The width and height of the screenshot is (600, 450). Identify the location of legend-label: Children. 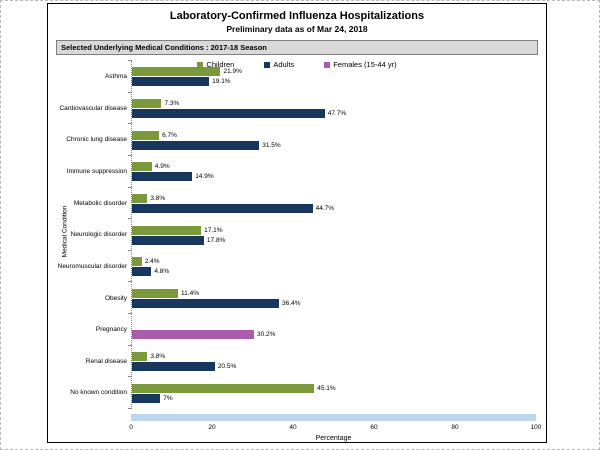
(220, 64).